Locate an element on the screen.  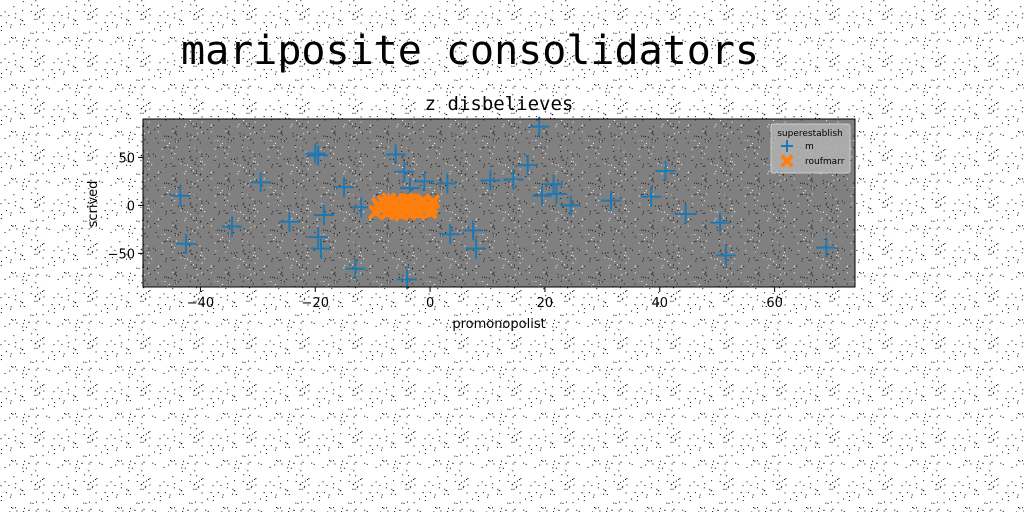
legend-marker-m is located at coordinates (787, 146).